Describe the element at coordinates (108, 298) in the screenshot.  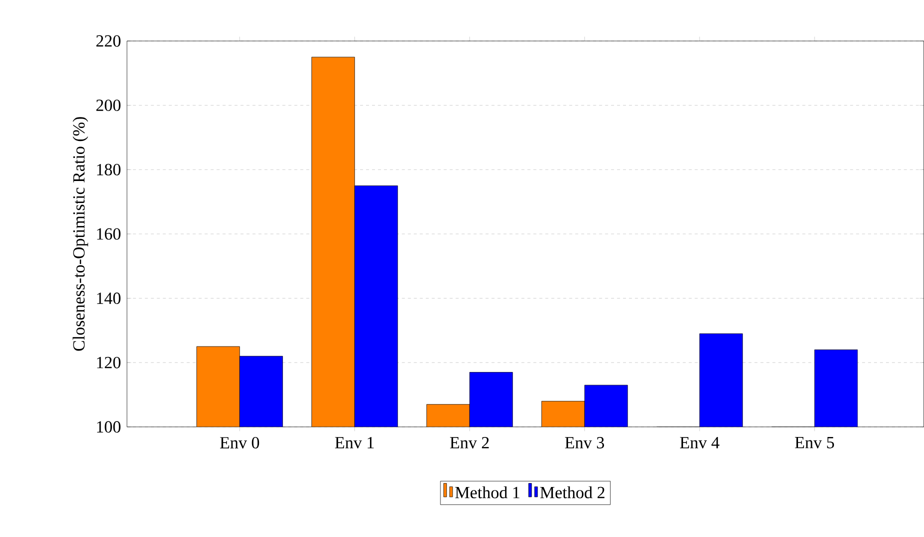
I see `y-tick-label: 140` at that location.